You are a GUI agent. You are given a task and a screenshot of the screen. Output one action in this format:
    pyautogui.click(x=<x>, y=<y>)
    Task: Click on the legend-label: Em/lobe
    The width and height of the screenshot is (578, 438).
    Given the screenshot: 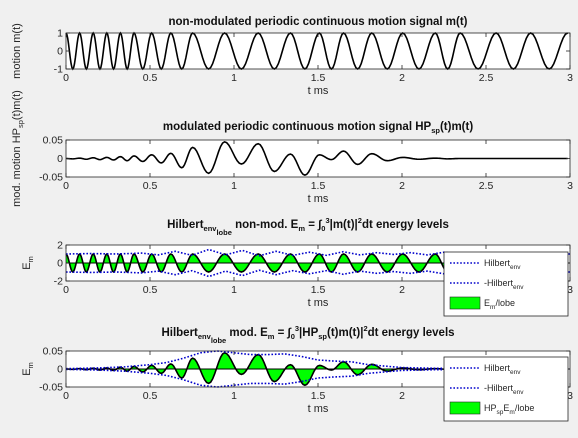 What is the action you would take?
    pyautogui.click(x=499, y=304)
    